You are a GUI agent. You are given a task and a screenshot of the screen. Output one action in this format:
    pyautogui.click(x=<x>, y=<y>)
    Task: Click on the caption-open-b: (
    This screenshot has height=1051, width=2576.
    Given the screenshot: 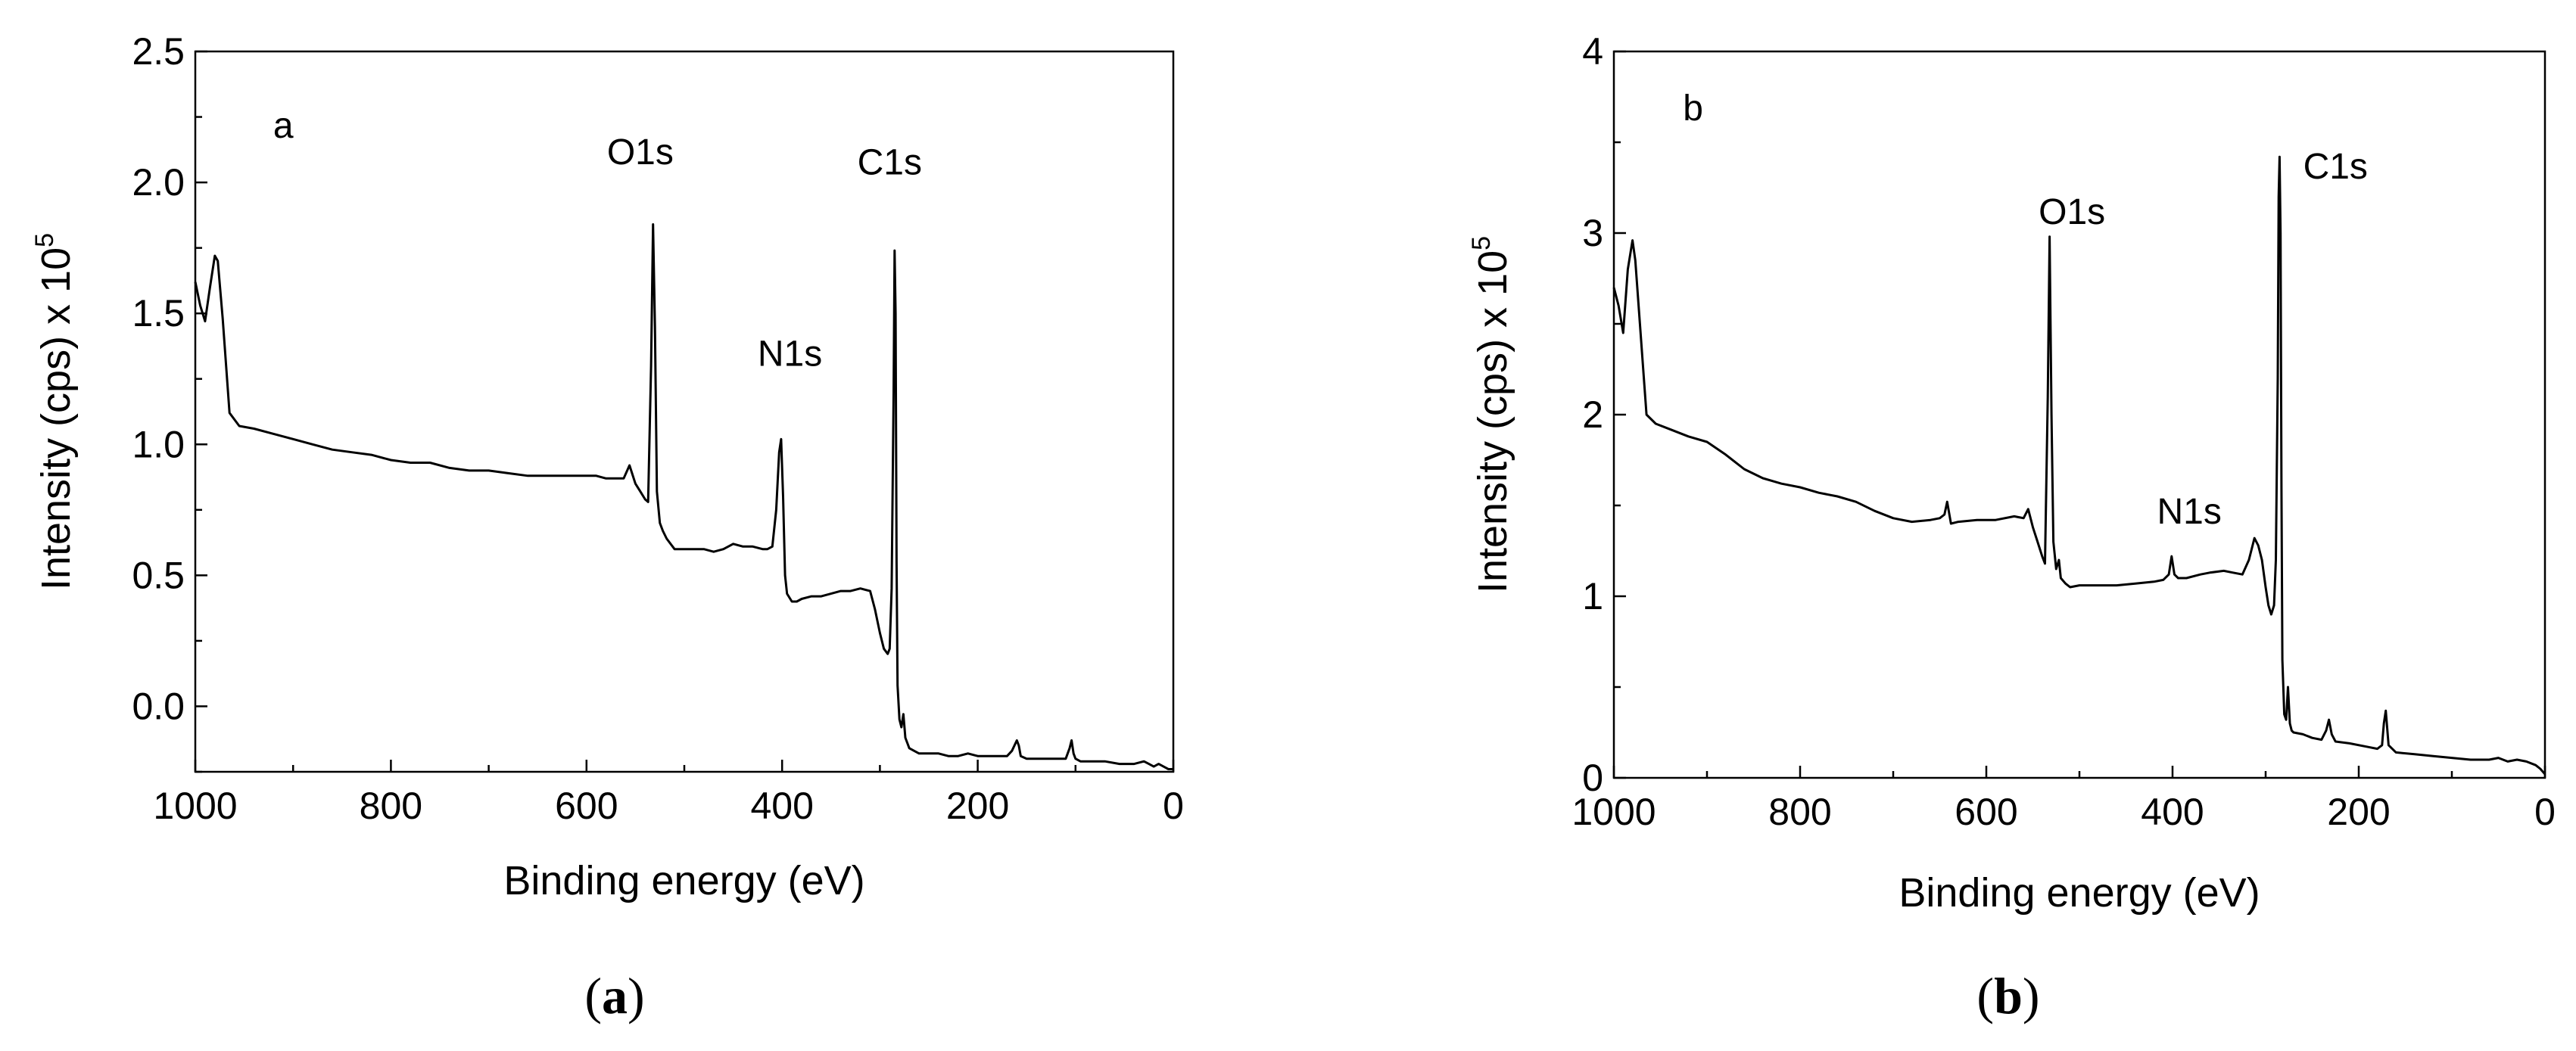 What is the action you would take?
    pyautogui.click(x=1985, y=996)
    